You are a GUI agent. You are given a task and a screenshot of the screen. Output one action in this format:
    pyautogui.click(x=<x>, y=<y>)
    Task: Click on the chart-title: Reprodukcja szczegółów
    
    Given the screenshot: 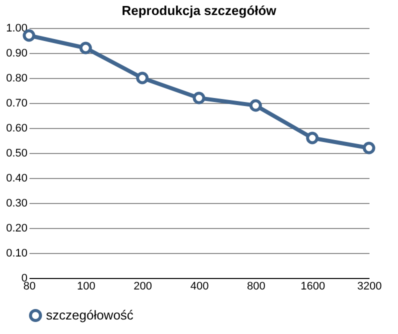 What is the action you would take?
    pyautogui.click(x=200, y=10)
    